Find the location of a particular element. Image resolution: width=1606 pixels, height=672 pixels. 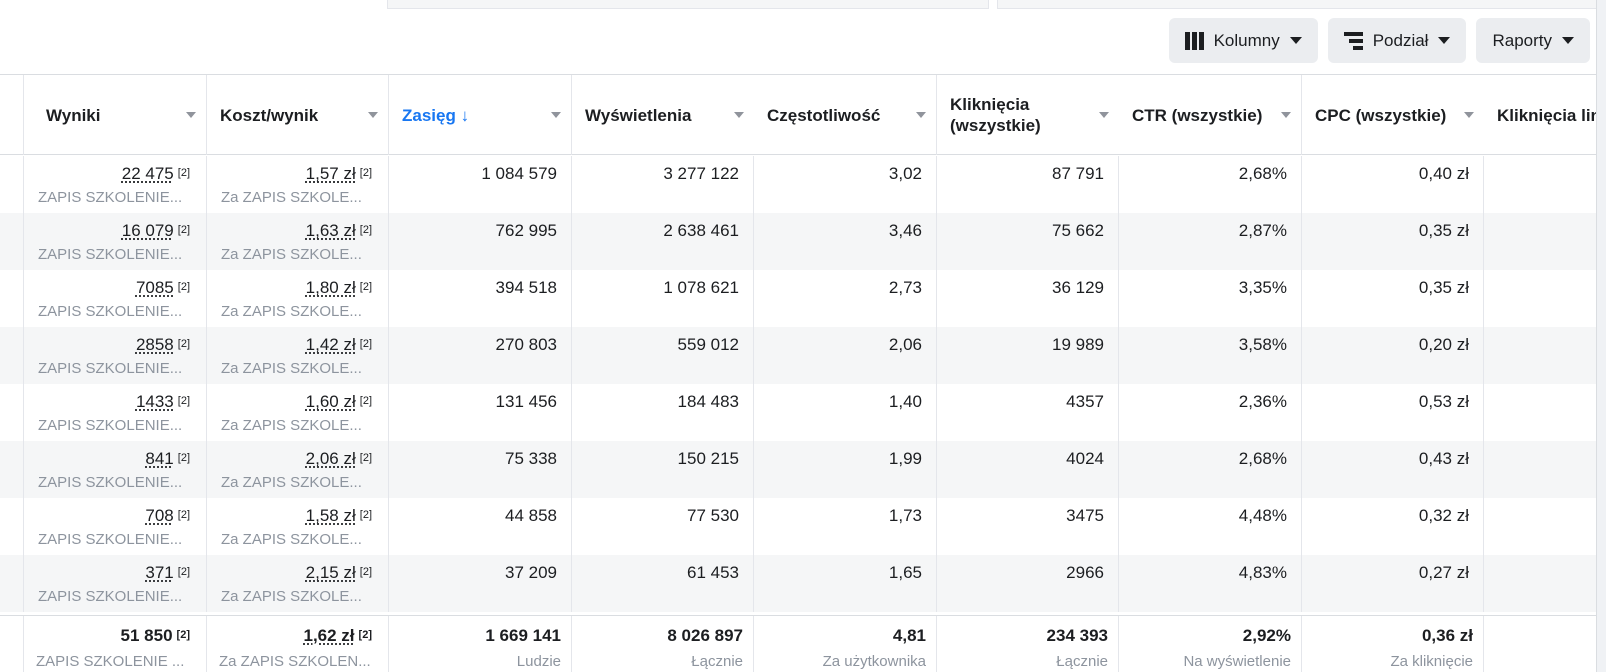

header-cpc-all: CPC (wszystkie) is located at coordinates (1393, 115).